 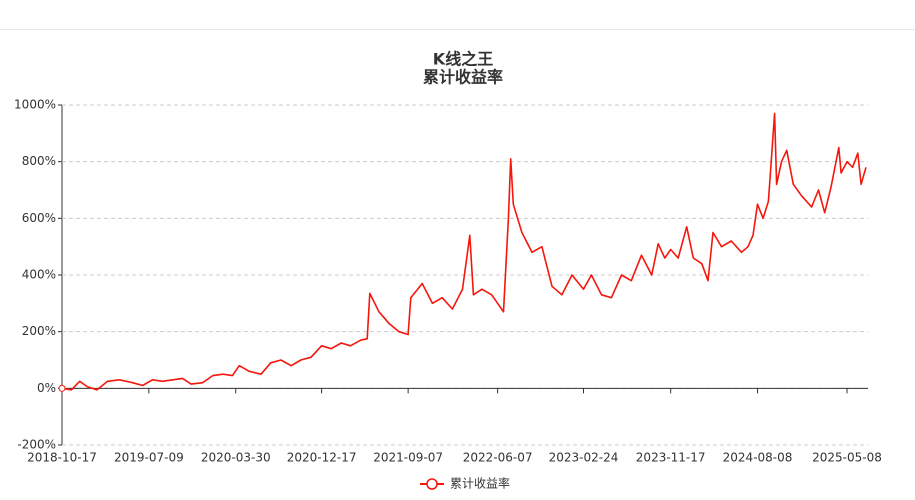 What do you see at coordinates (39, 161) in the screenshot?
I see `y-tick-label: 800%` at bounding box center [39, 161].